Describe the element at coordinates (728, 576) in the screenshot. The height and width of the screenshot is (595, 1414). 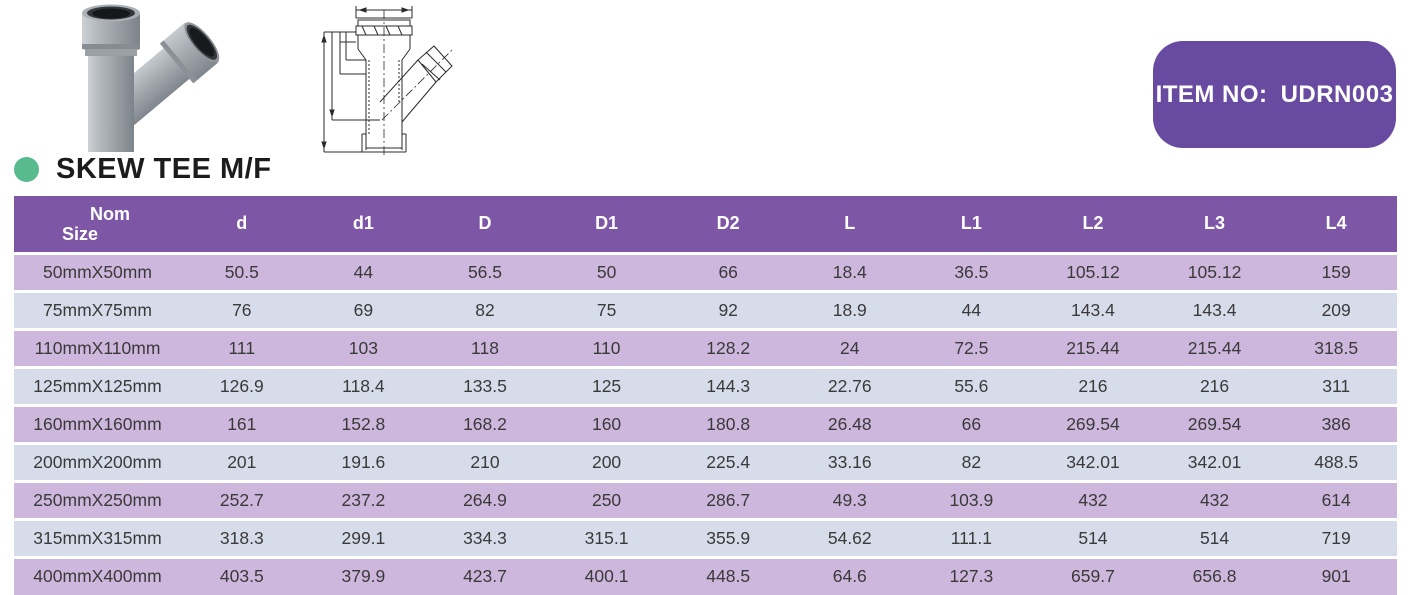
I see `dimension-cell: 448.5` at that location.